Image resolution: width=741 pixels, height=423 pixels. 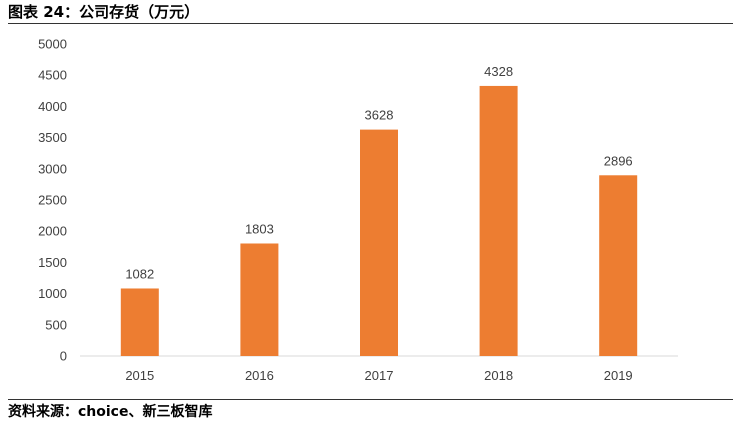 I want to click on y-tick-label: 1500, so click(x=52, y=262).